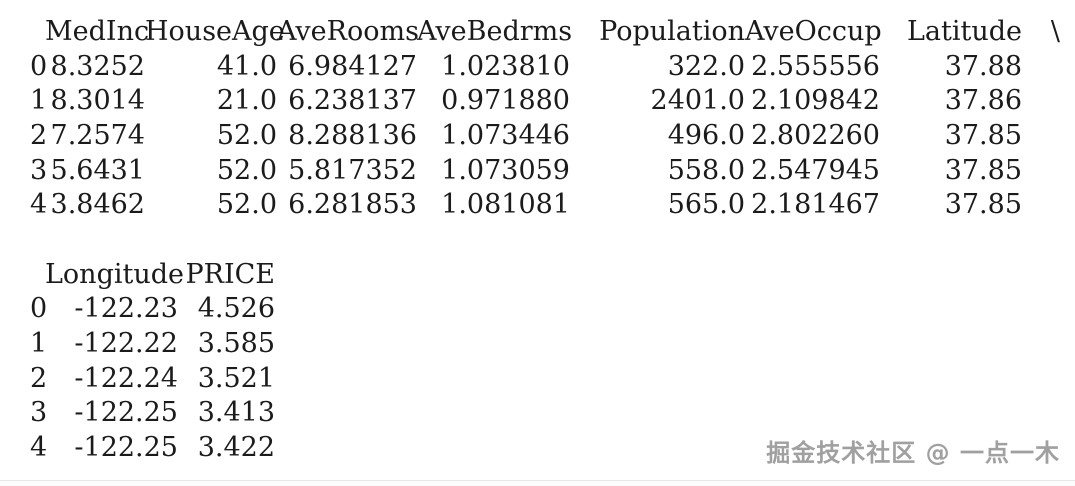  What do you see at coordinates (97, 31) in the screenshot?
I see `column-header-medinc: MedInc` at bounding box center [97, 31].